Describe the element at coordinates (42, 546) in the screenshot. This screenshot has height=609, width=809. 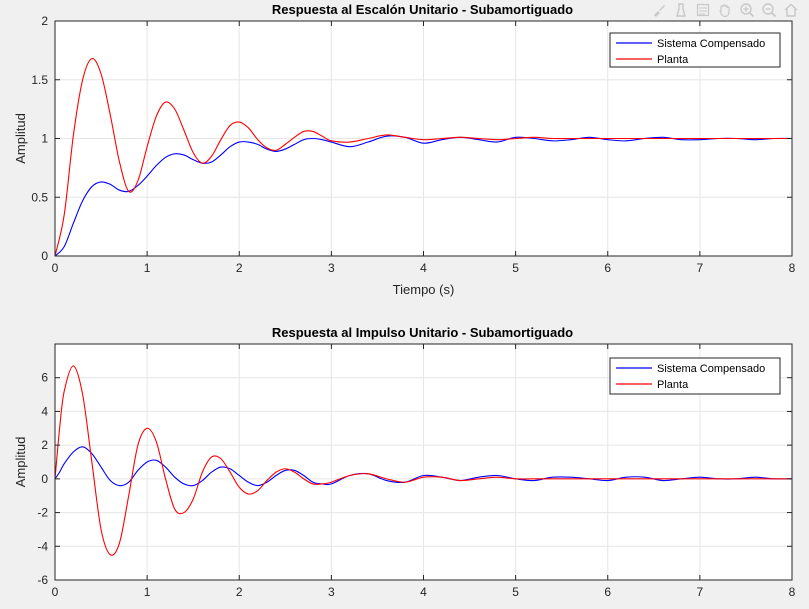
I see `y-tick-label: -4` at that location.